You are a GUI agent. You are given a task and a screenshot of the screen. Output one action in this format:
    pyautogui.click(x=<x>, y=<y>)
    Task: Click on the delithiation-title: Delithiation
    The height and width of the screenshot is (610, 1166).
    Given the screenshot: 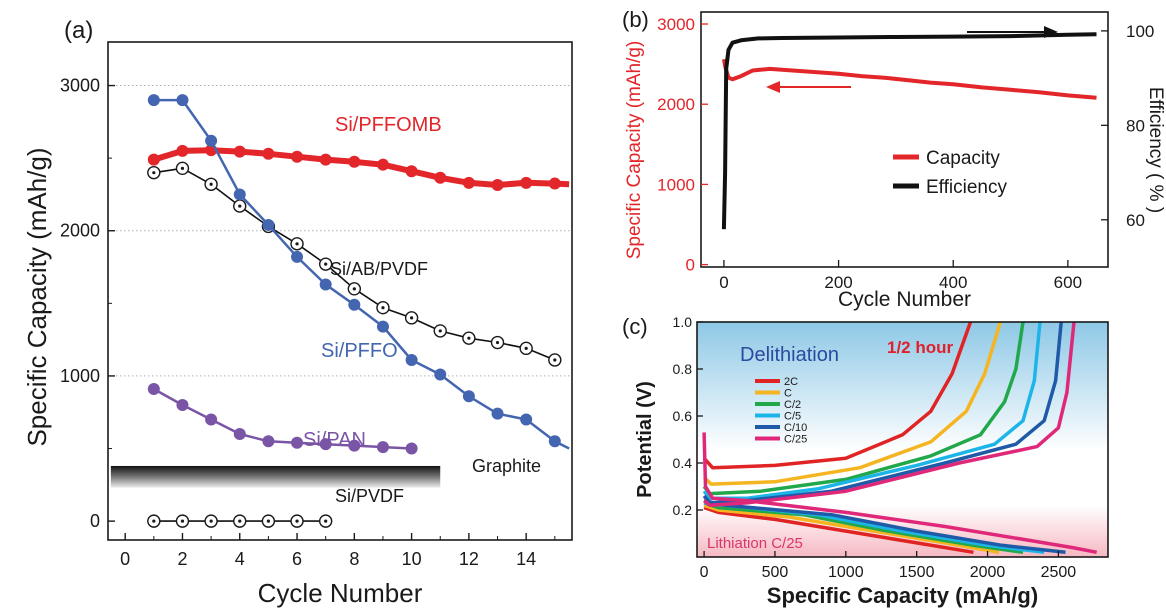 What is the action you would take?
    pyautogui.click(x=789, y=355)
    